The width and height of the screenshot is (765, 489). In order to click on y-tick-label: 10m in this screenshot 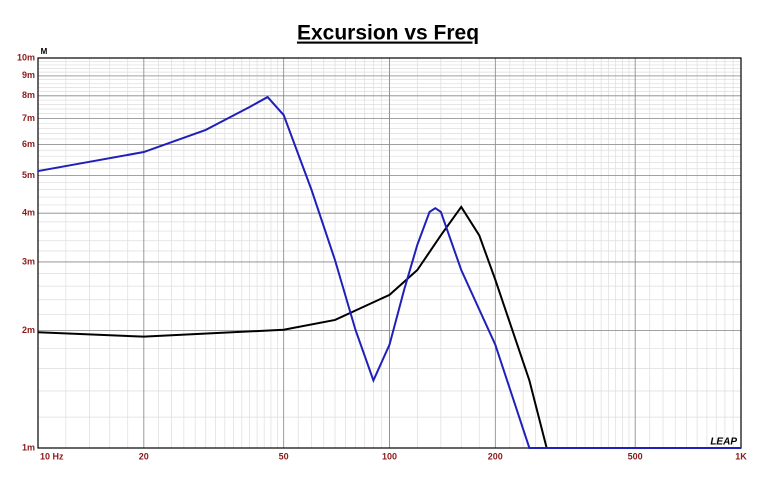, I will do `click(26, 57)`.